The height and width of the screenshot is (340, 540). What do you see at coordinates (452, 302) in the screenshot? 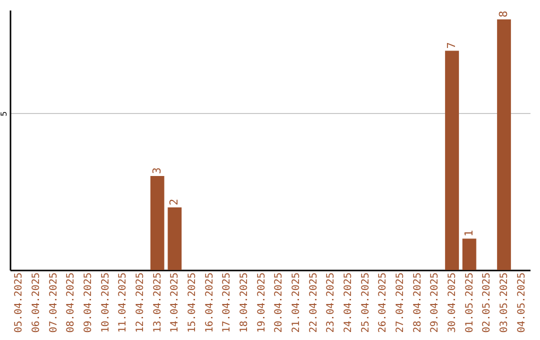
I see `x-tick-label: 30.04.2025` at bounding box center [452, 302].